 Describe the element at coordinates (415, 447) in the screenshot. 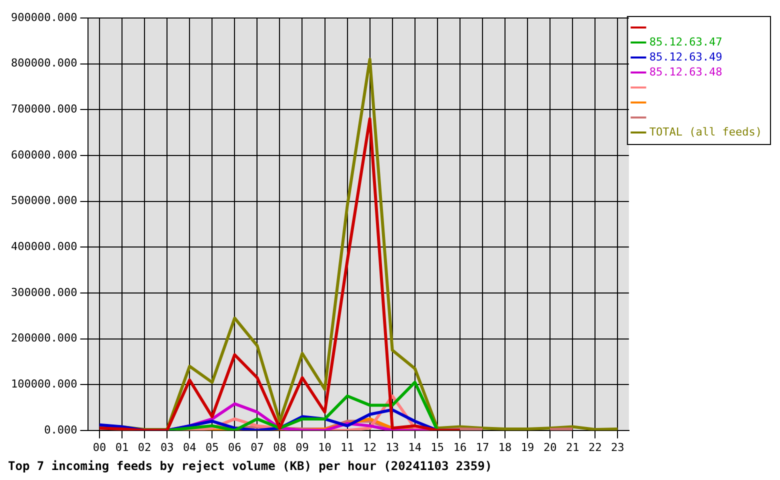

I see `x-tick-label: 14` at that location.